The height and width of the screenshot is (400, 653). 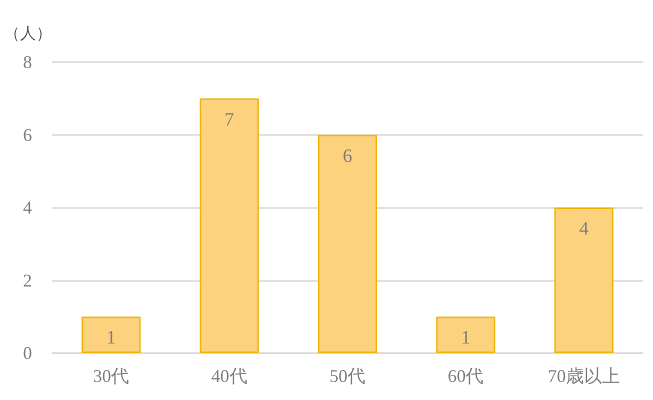 I want to click on y-tick-label: 6, so click(x=27, y=134).